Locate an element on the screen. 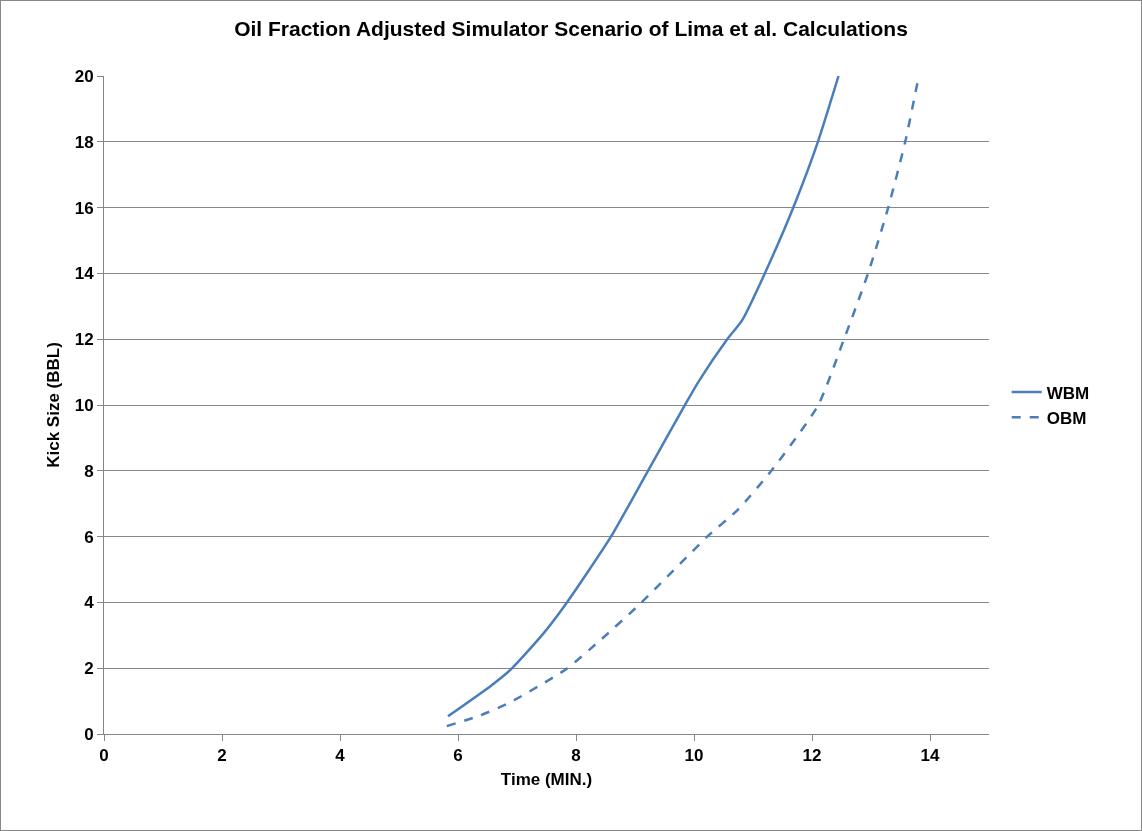 This screenshot has width=1142, height=831. x-tick-label: 8 is located at coordinates (576, 756).